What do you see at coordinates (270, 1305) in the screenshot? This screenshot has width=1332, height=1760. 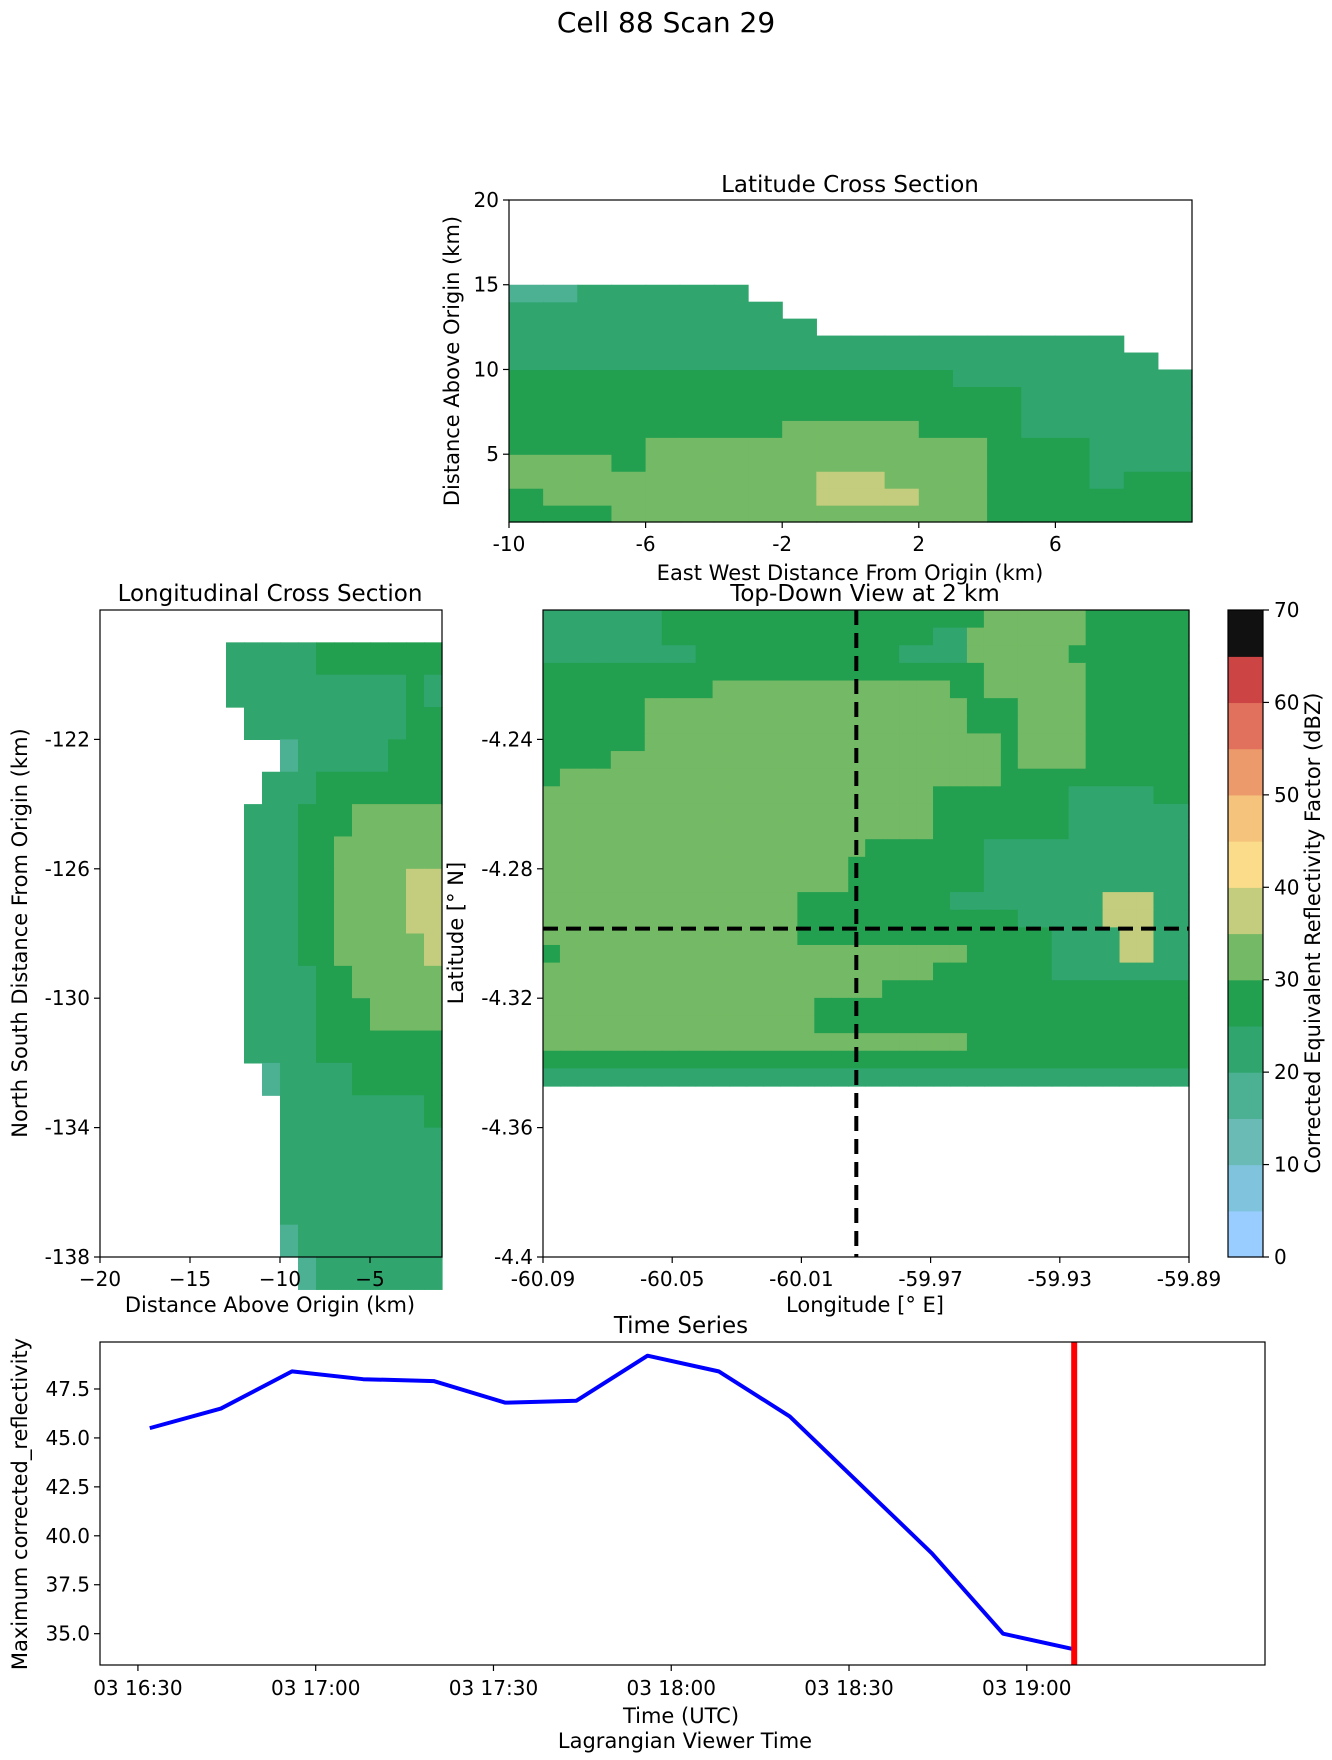 I see `longitudinal-x-label: Distance Above Origin (km)` at bounding box center [270, 1305].